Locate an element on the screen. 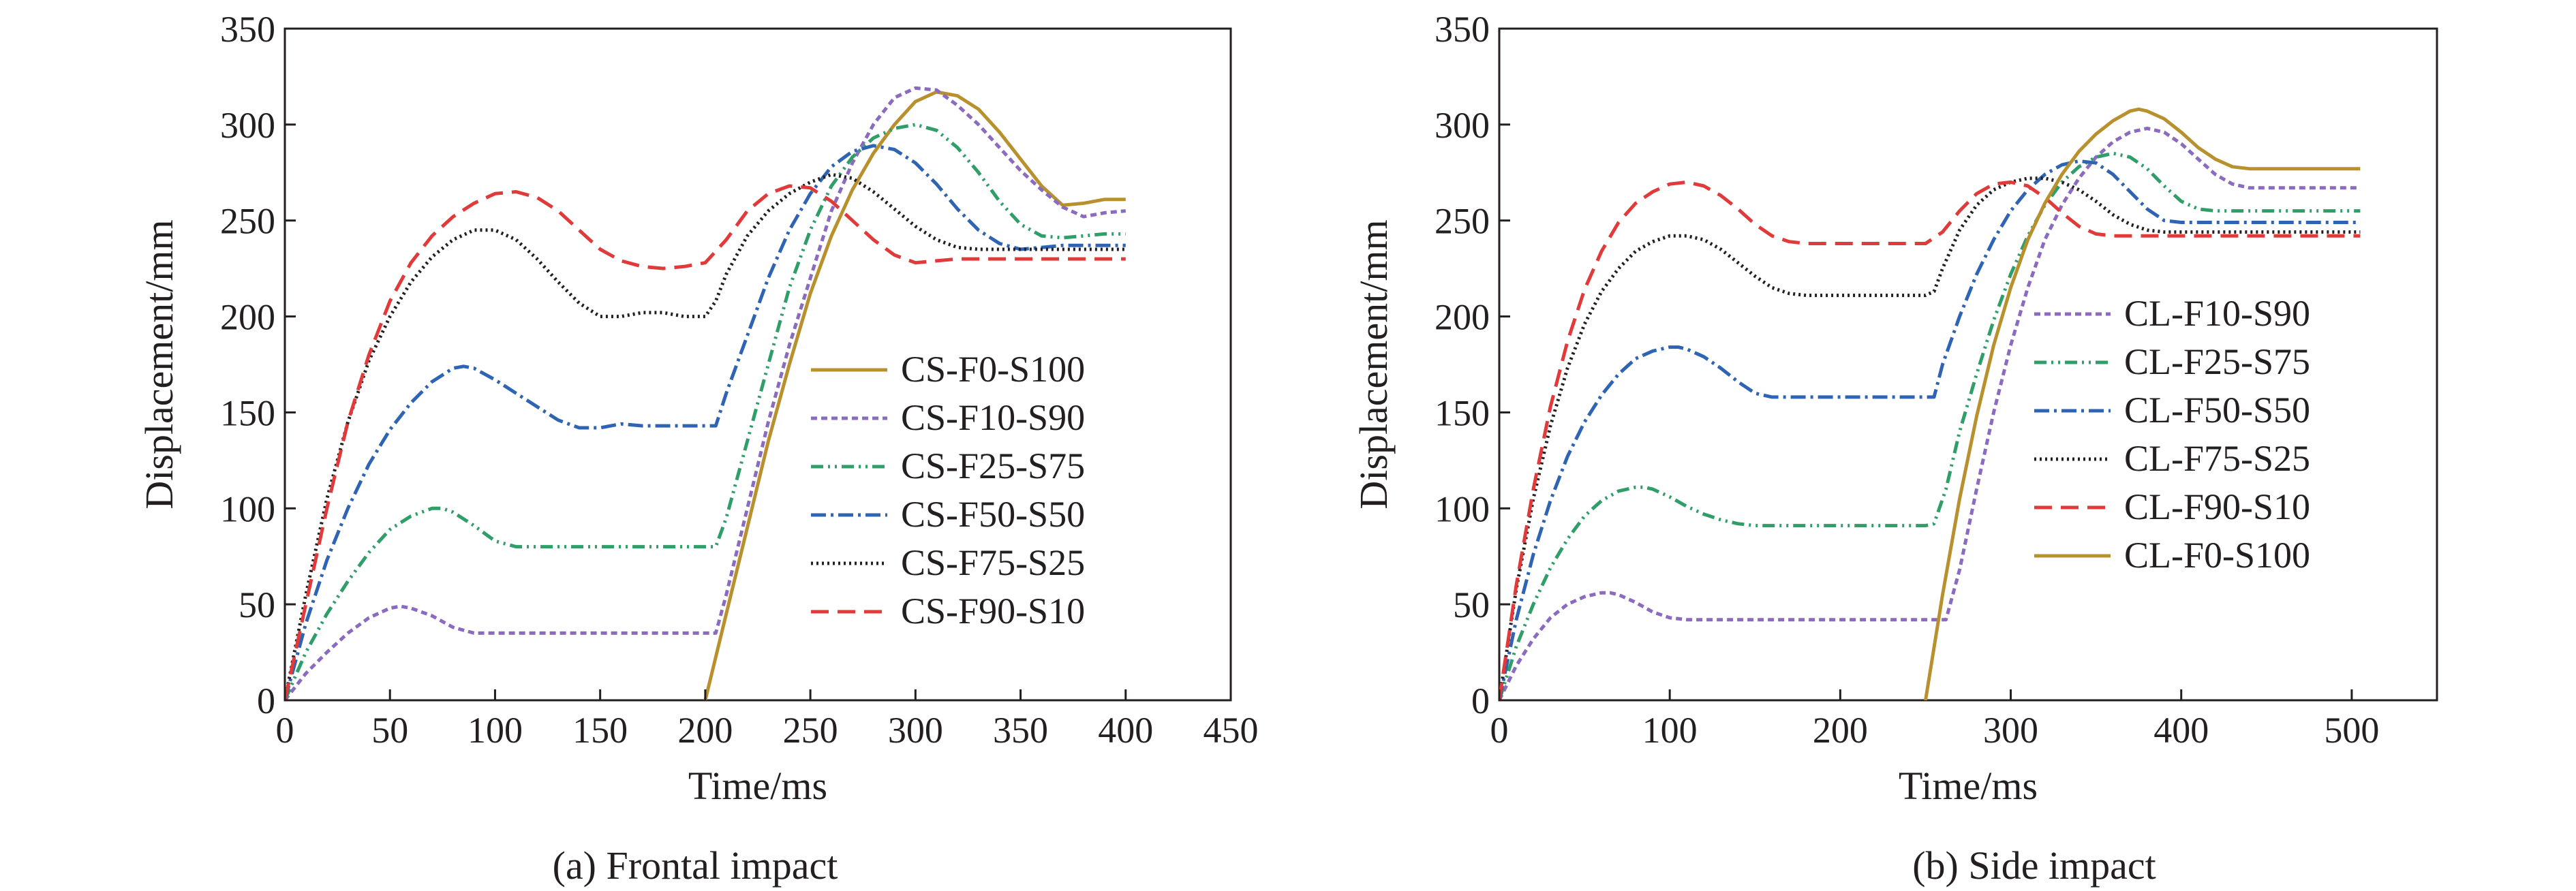 This screenshot has height=891, width=2576. x-tick-label: 250 is located at coordinates (810, 730).